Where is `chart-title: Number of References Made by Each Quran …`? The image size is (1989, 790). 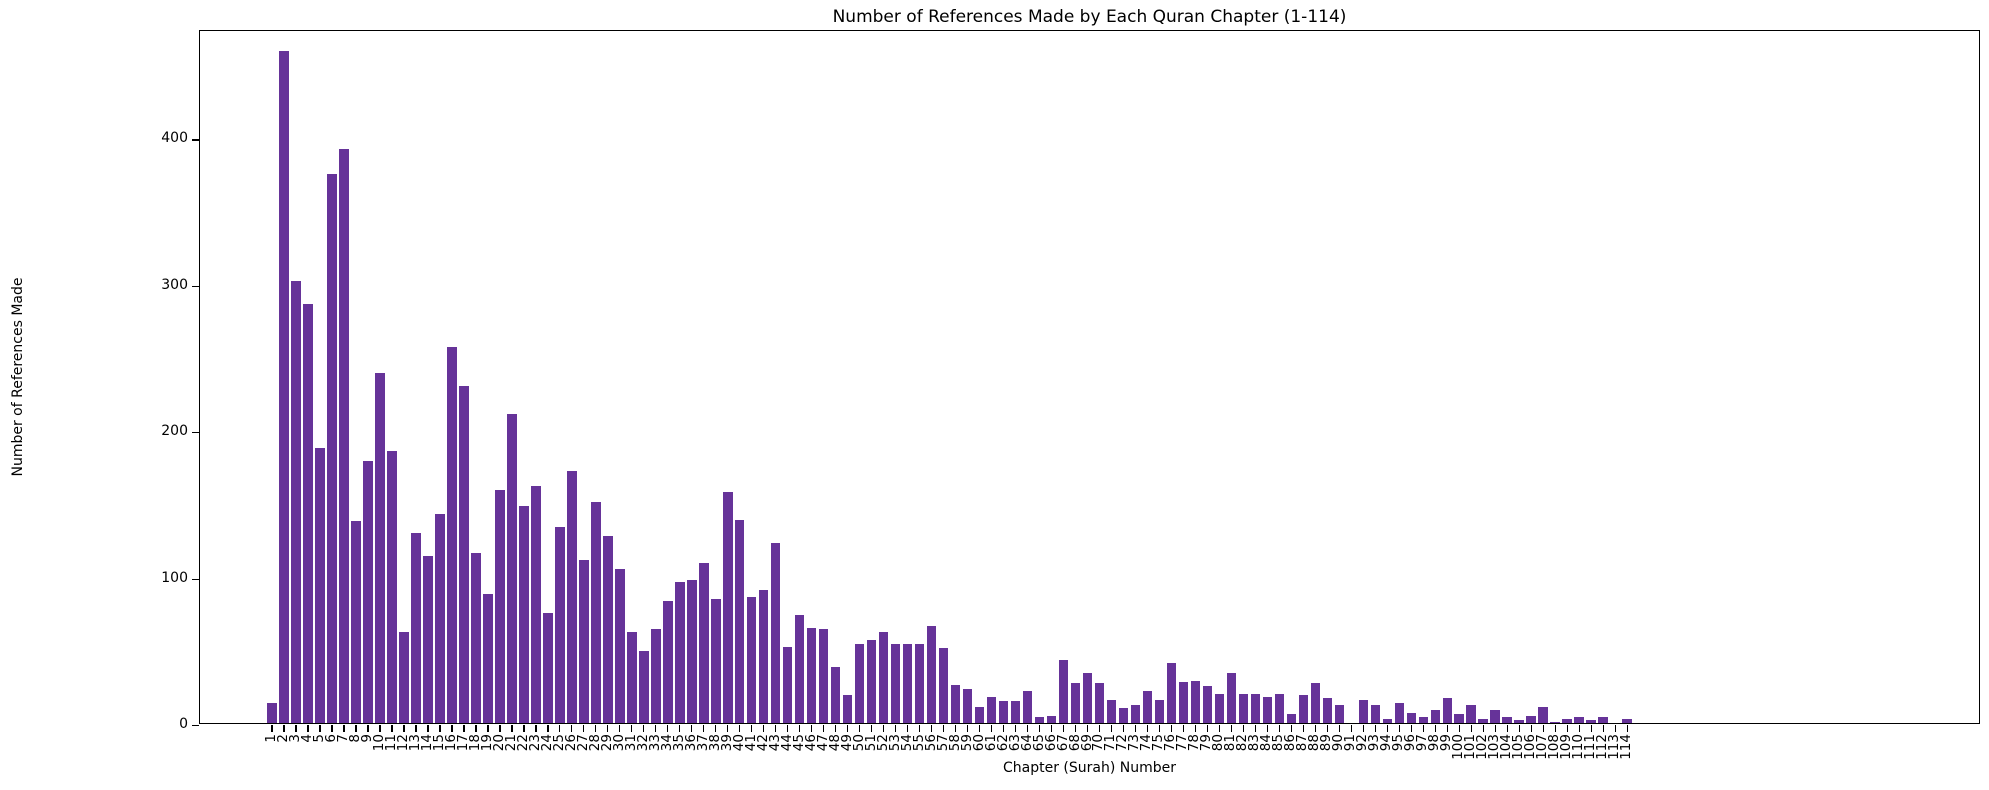 chart-title: Number of References Made by Each Quran … is located at coordinates (1089, 17).